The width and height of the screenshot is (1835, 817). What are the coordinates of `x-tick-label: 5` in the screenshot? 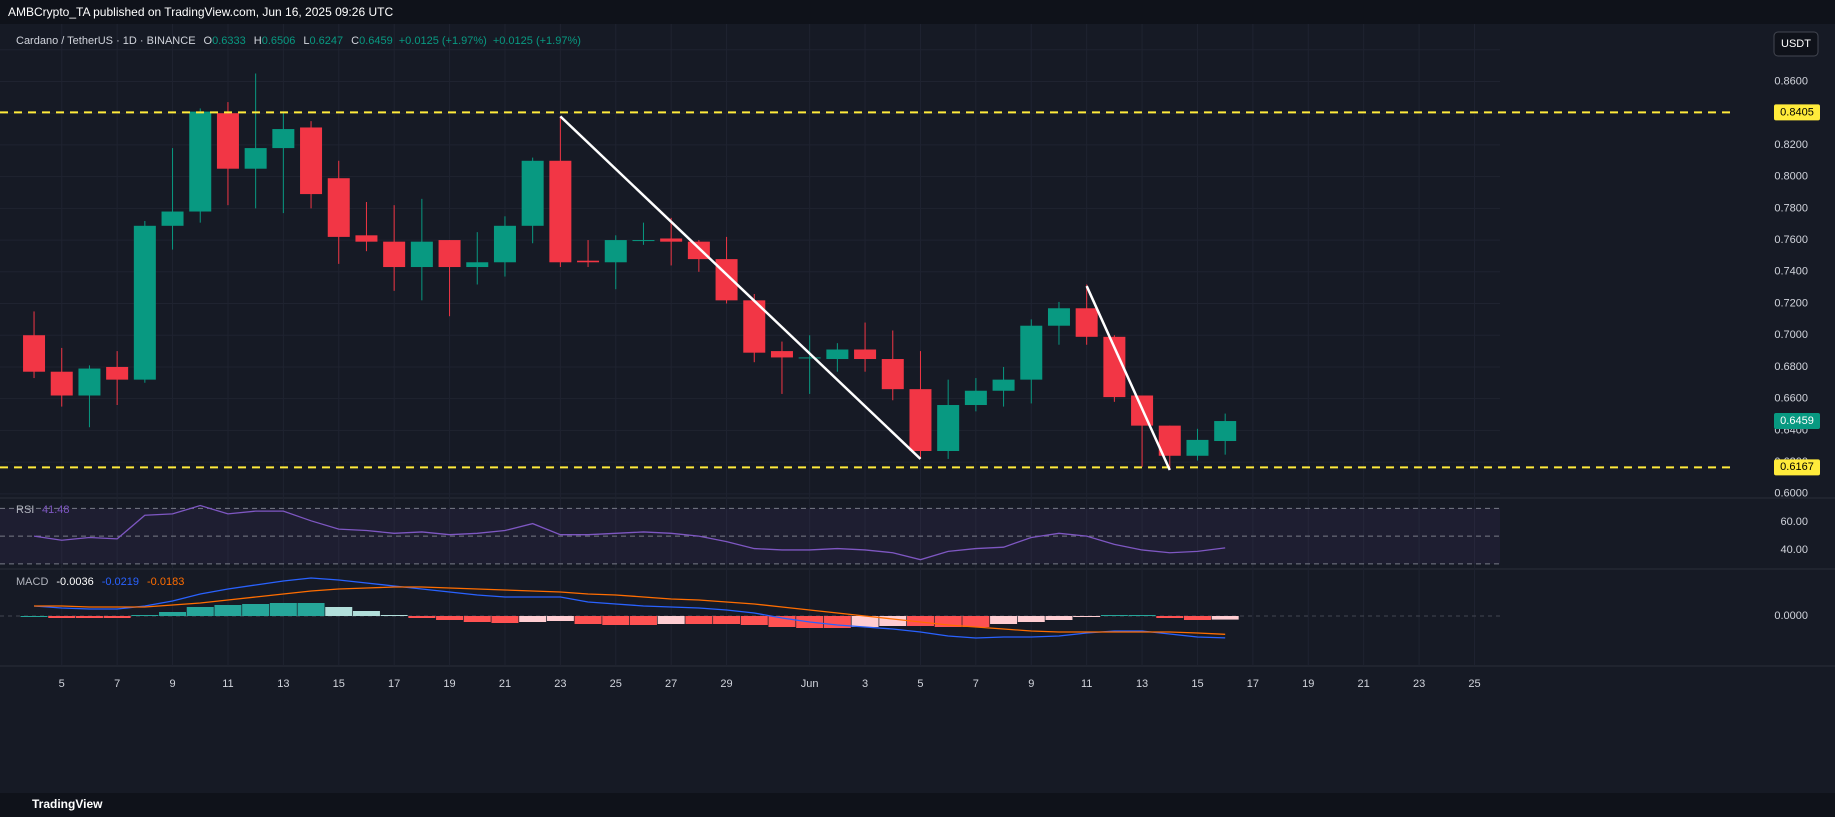 It's located at (62, 684).